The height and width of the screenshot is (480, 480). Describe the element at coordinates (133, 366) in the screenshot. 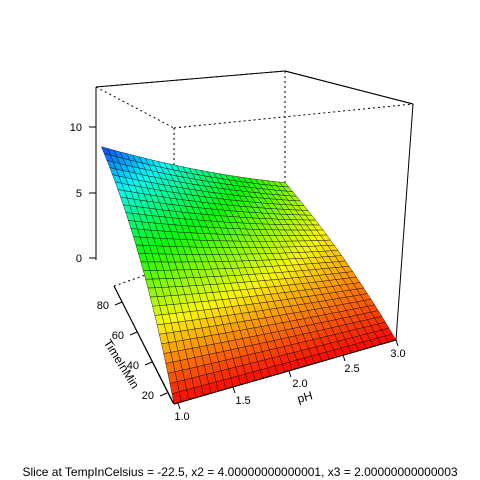

I see `time-tick-label: 40` at that location.